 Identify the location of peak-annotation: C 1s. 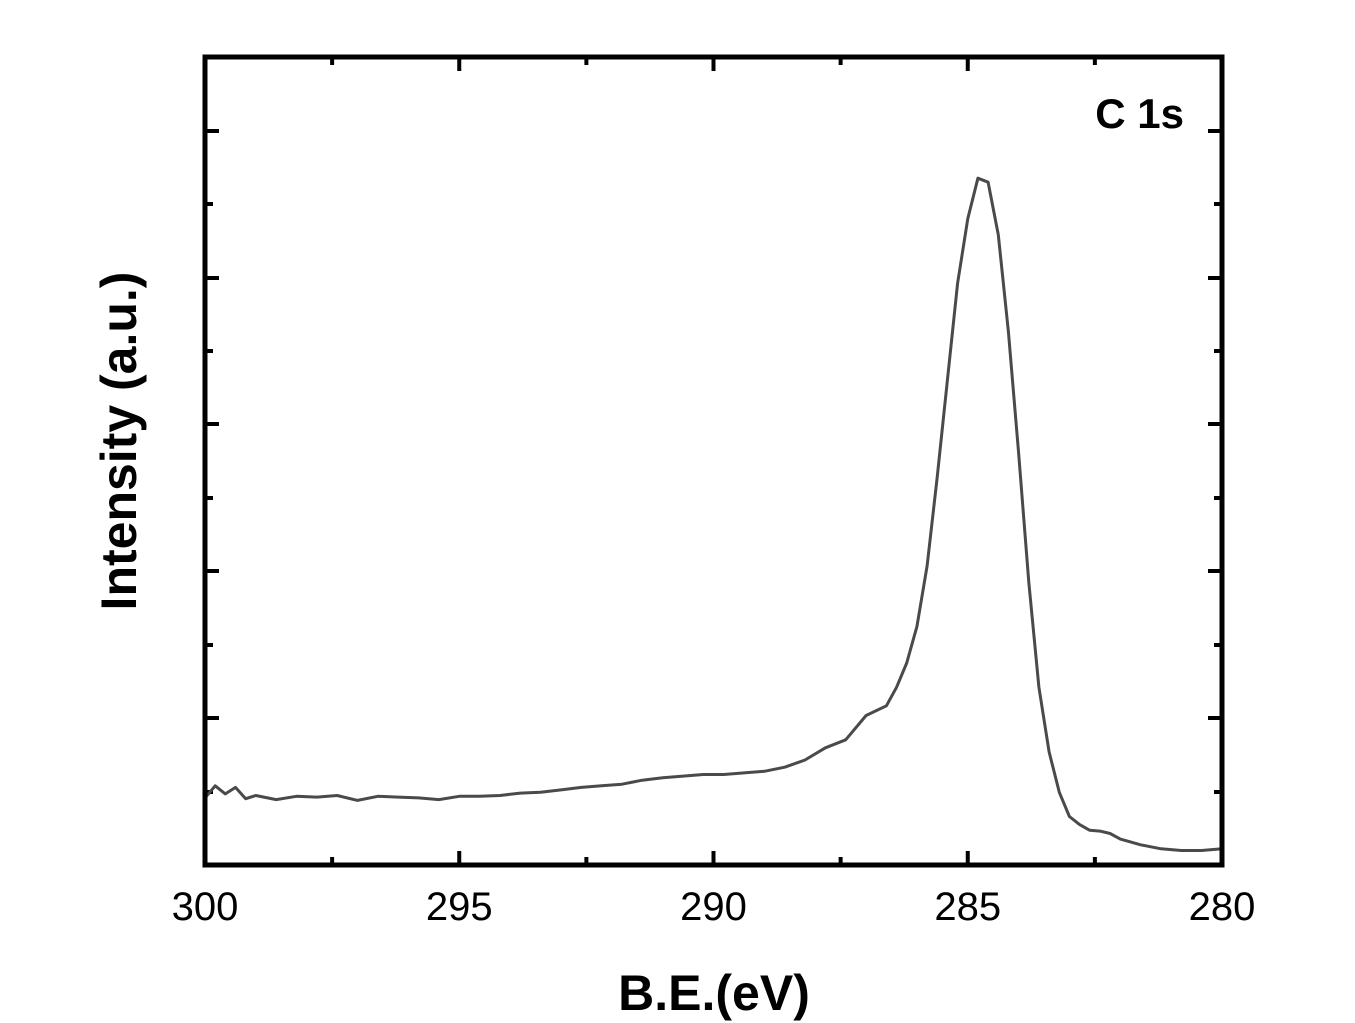
(1139, 113).